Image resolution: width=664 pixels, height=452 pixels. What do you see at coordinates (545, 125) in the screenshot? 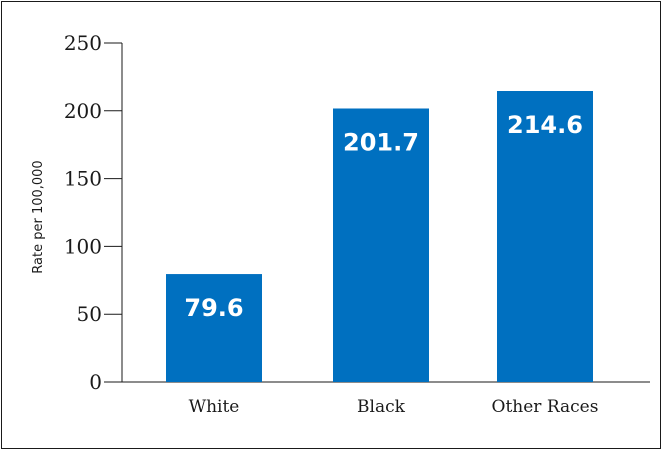
I see `data-label-other-races: 214.6` at bounding box center [545, 125].